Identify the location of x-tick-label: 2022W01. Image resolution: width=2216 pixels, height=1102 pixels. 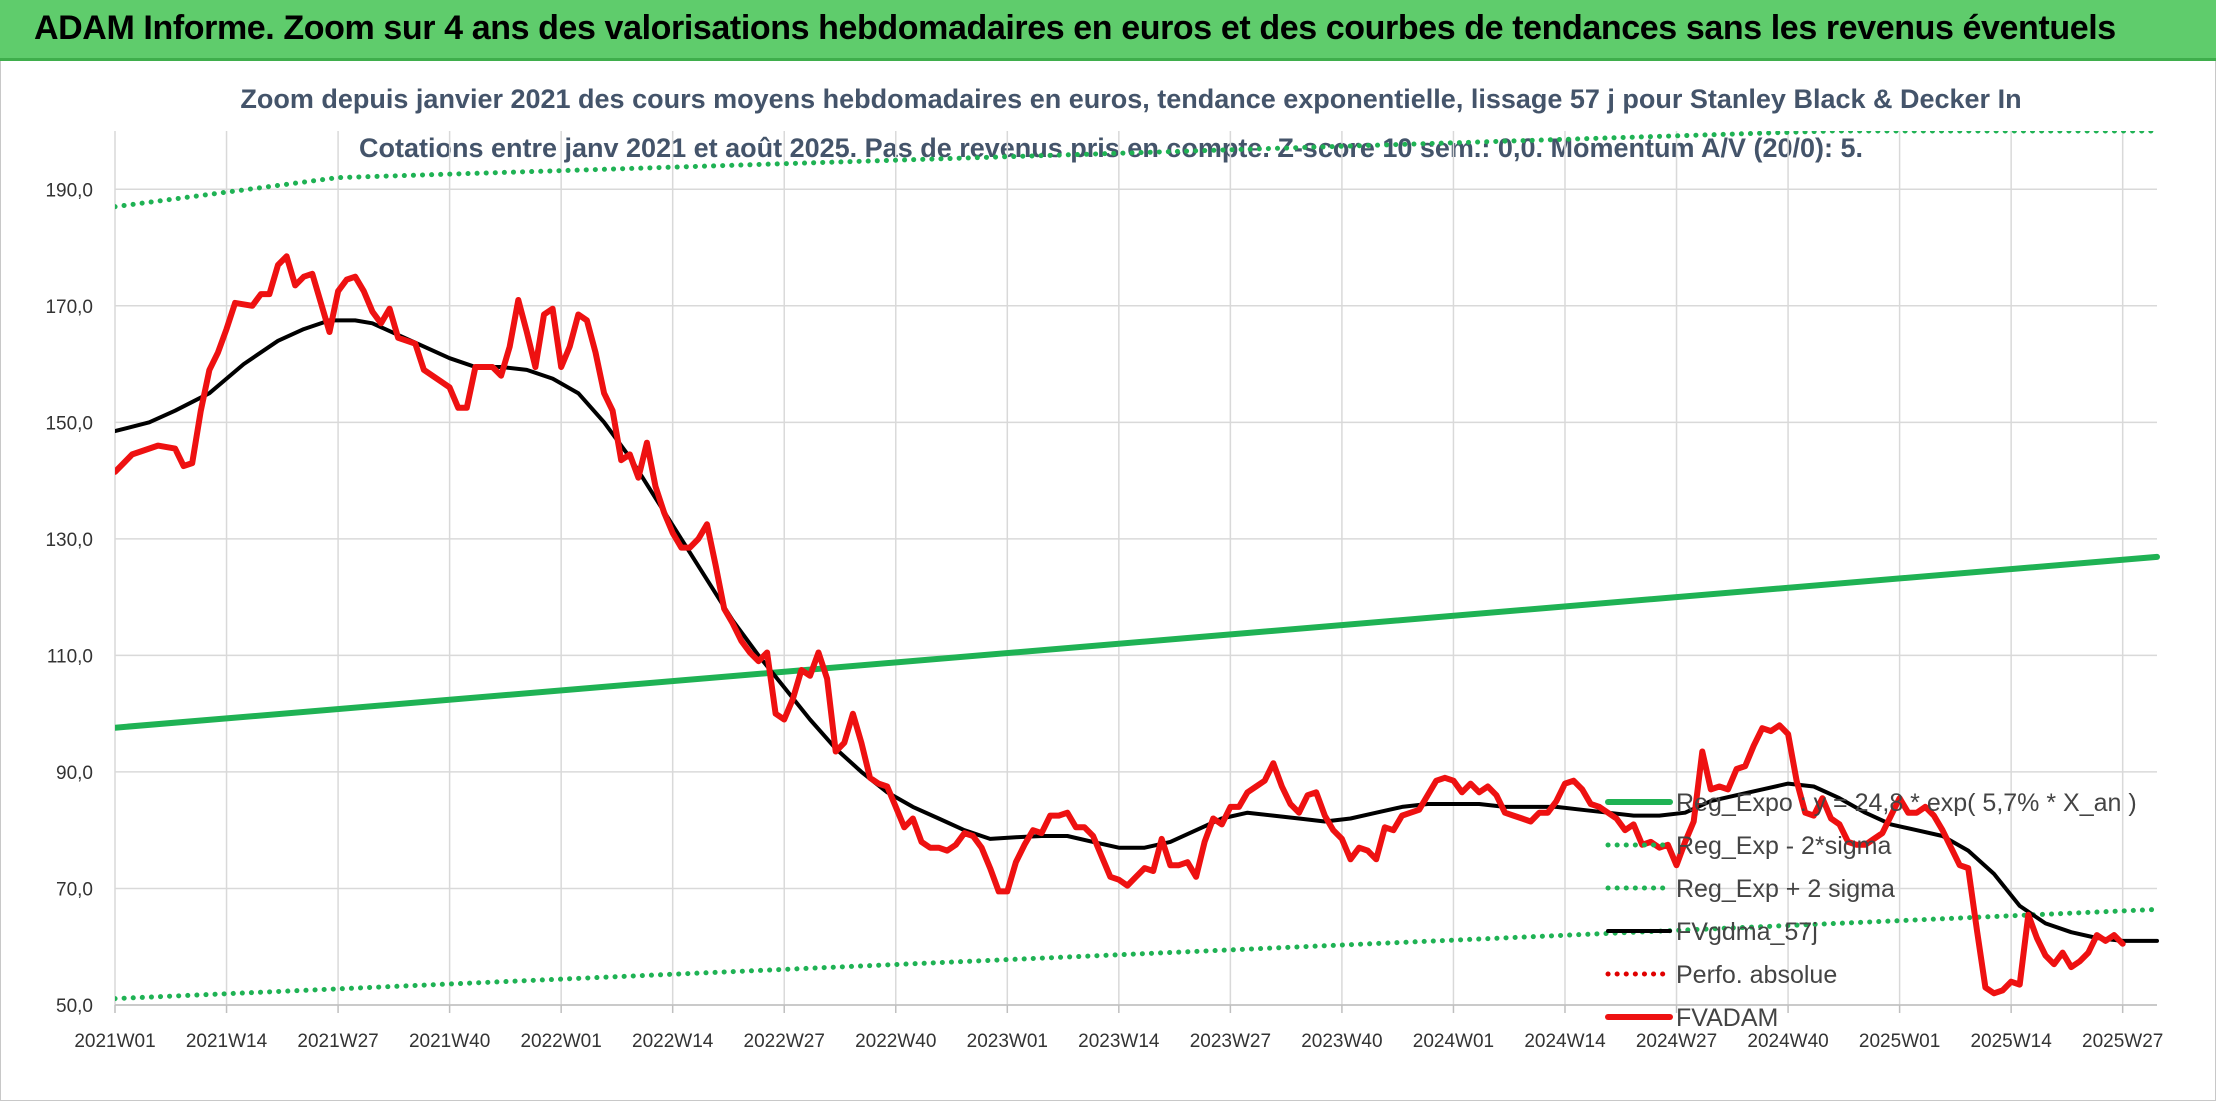
(560, 1041).